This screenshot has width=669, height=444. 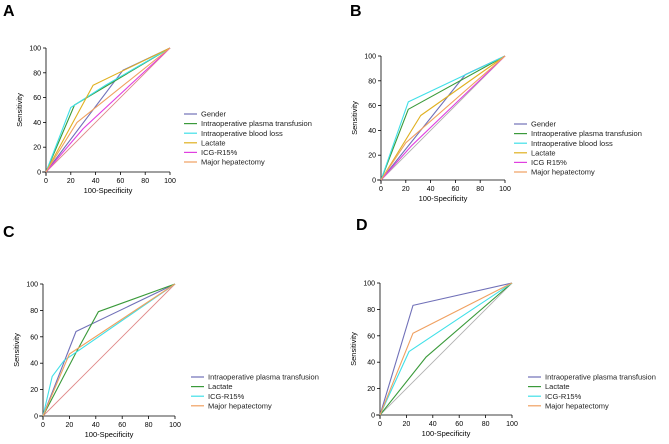 What do you see at coordinates (362, 225) in the screenshot?
I see `panel-label: D` at bounding box center [362, 225].